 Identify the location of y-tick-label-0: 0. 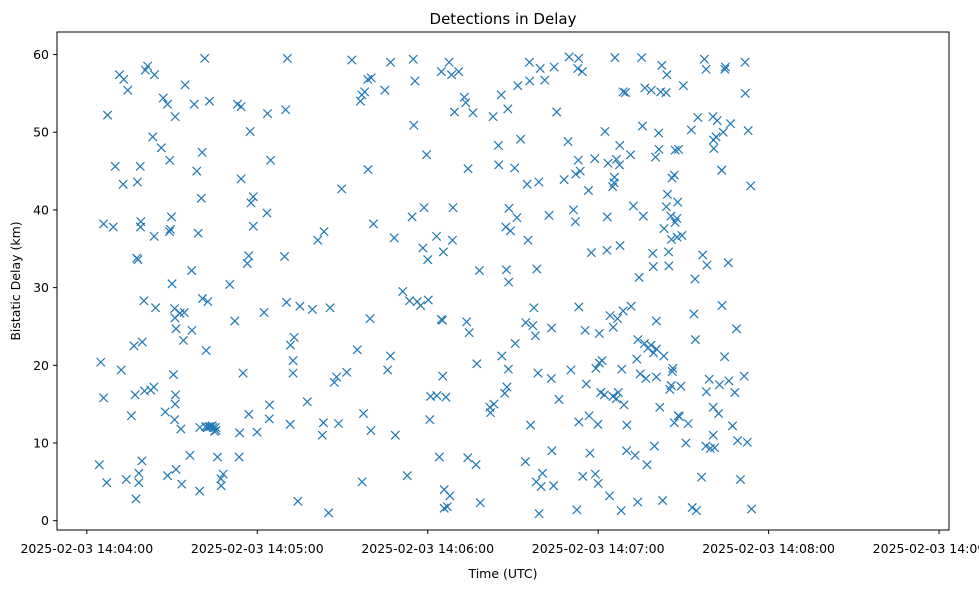
(45, 520).